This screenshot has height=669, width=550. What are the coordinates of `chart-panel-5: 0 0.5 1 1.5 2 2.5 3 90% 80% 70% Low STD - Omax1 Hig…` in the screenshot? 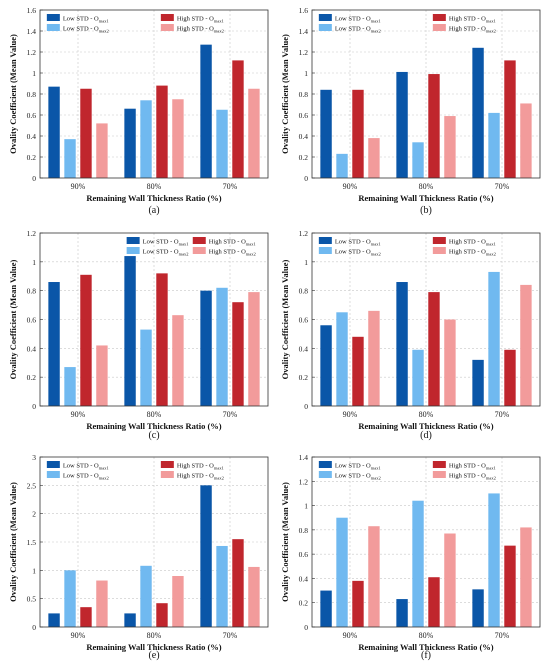 It's located at (138, 557).